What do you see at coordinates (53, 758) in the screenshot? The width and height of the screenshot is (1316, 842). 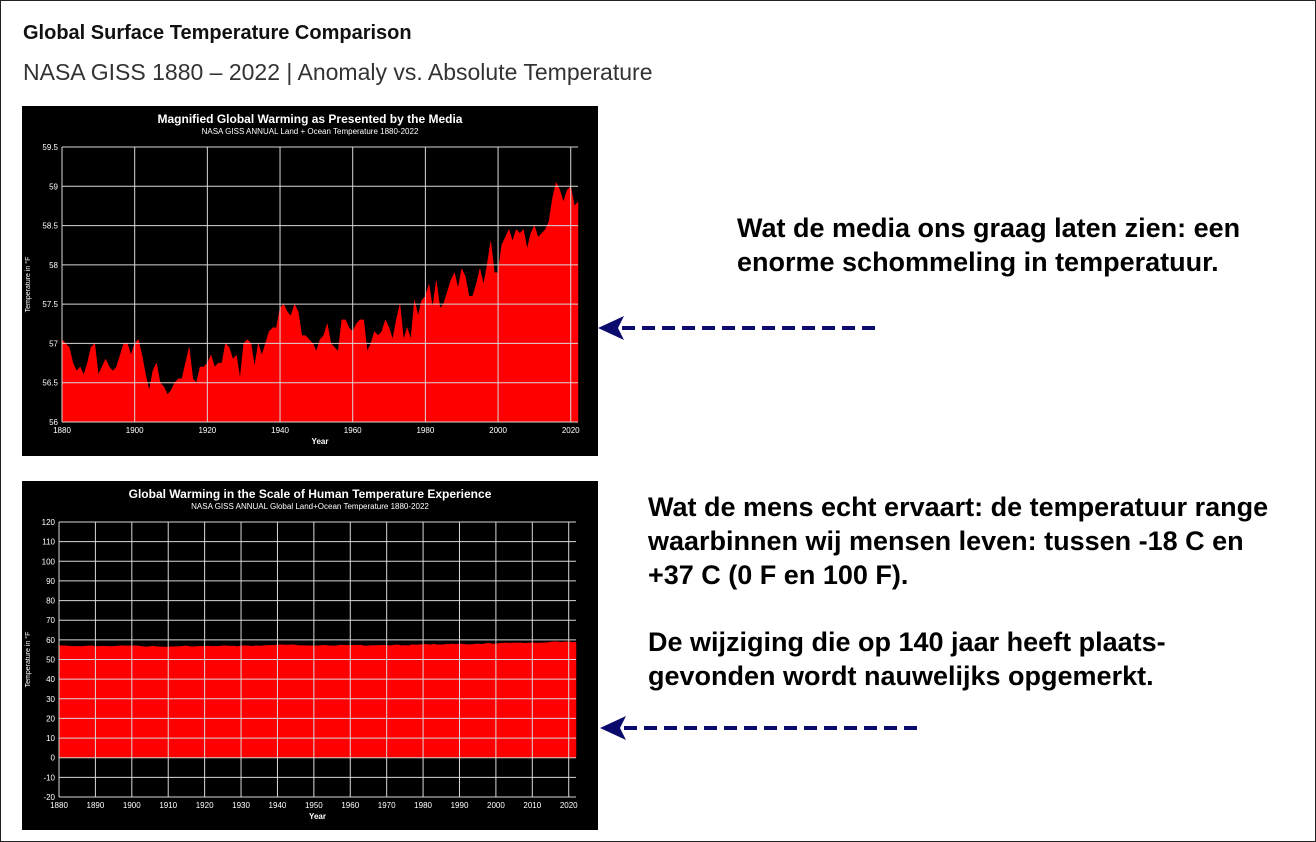 I see `y-tick-label: 0` at bounding box center [53, 758].